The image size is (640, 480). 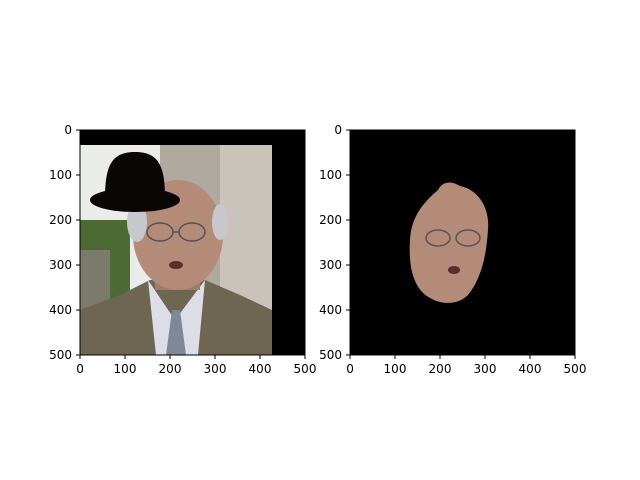 What do you see at coordinates (468, 238) in the screenshot?
I see `segment-glasses-right` at bounding box center [468, 238].